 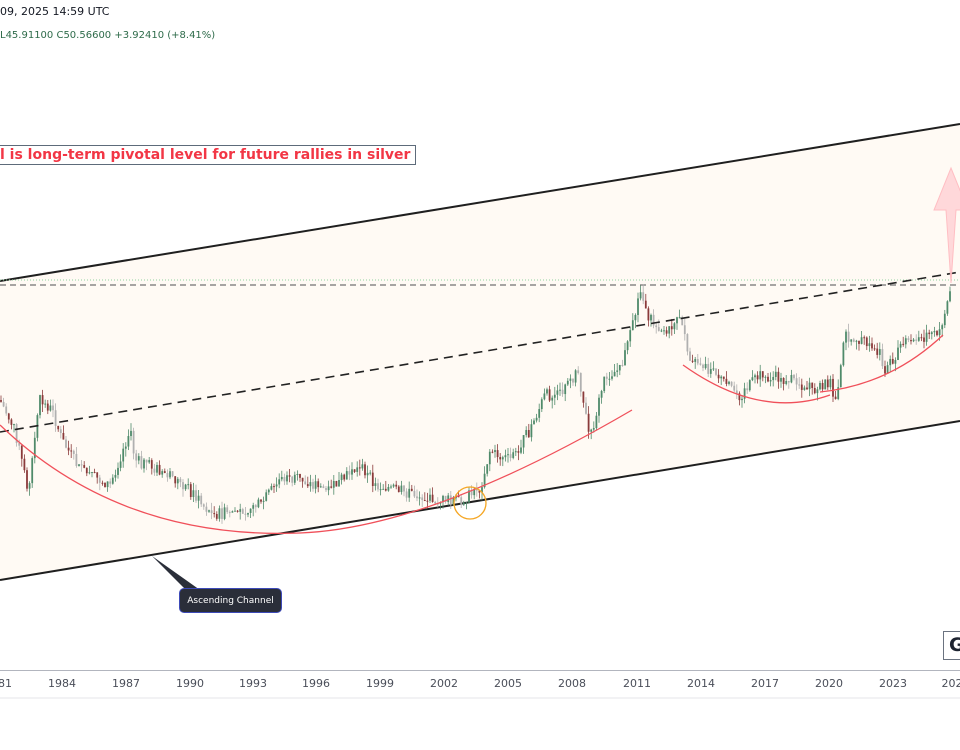 I want to click on x-tick-label: 2008, so click(x=572, y=683).